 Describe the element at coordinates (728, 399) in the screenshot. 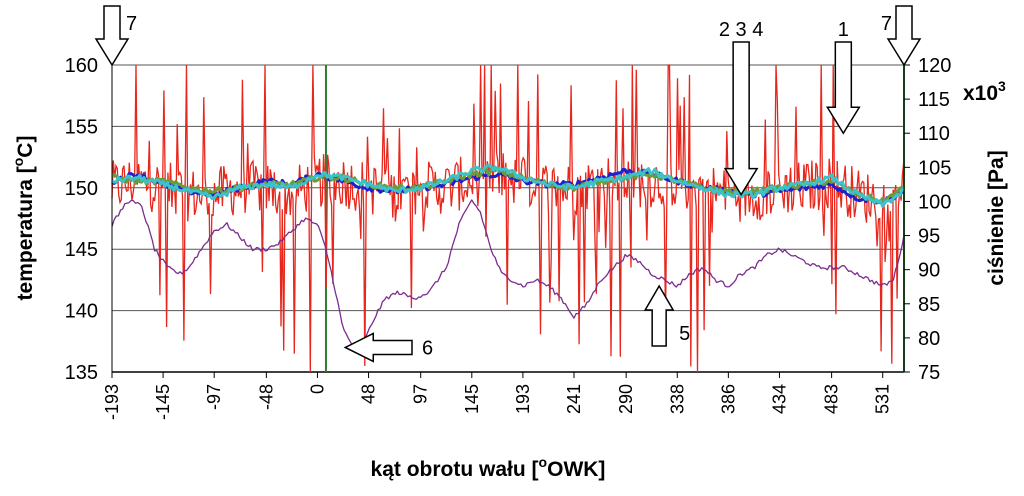

I see `x-tick-label: 386` at that location.